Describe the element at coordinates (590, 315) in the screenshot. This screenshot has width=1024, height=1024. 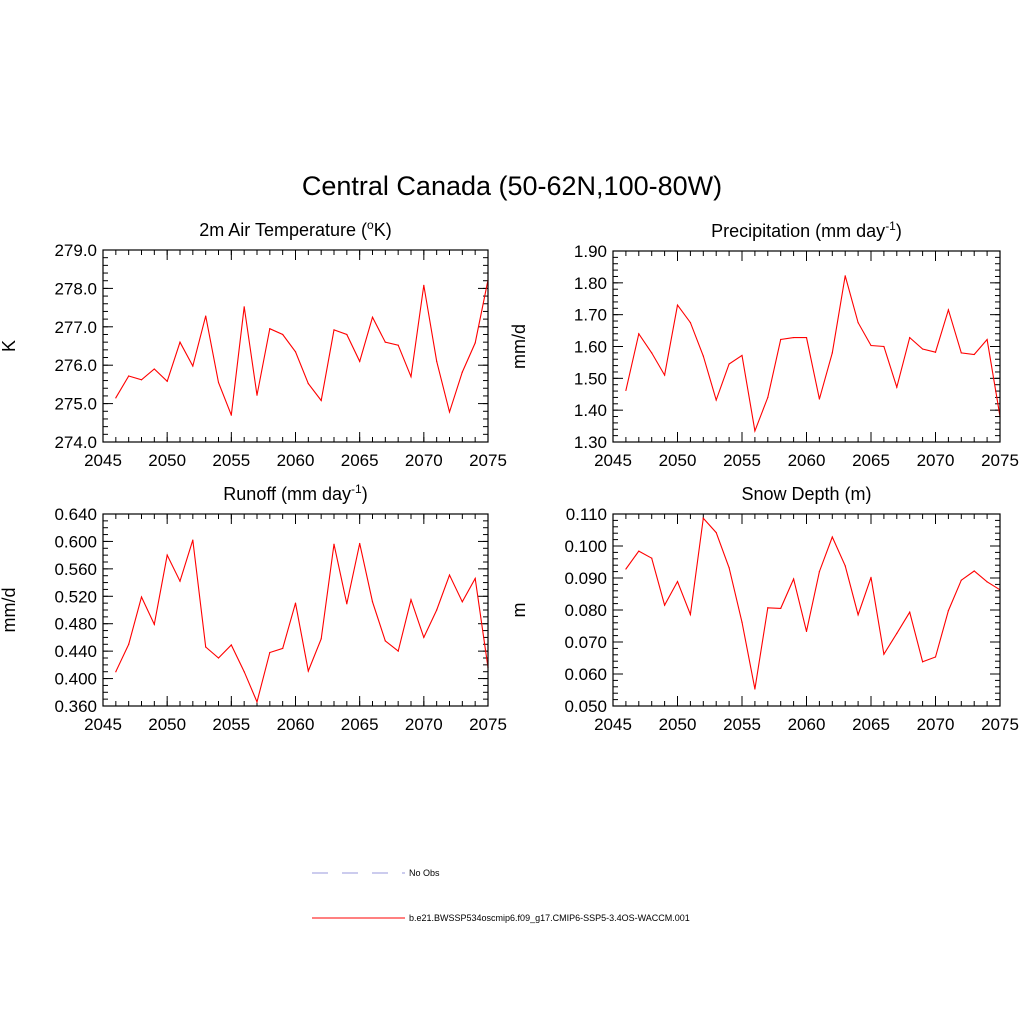
I see `y-tick-label: 1.70` at that location.